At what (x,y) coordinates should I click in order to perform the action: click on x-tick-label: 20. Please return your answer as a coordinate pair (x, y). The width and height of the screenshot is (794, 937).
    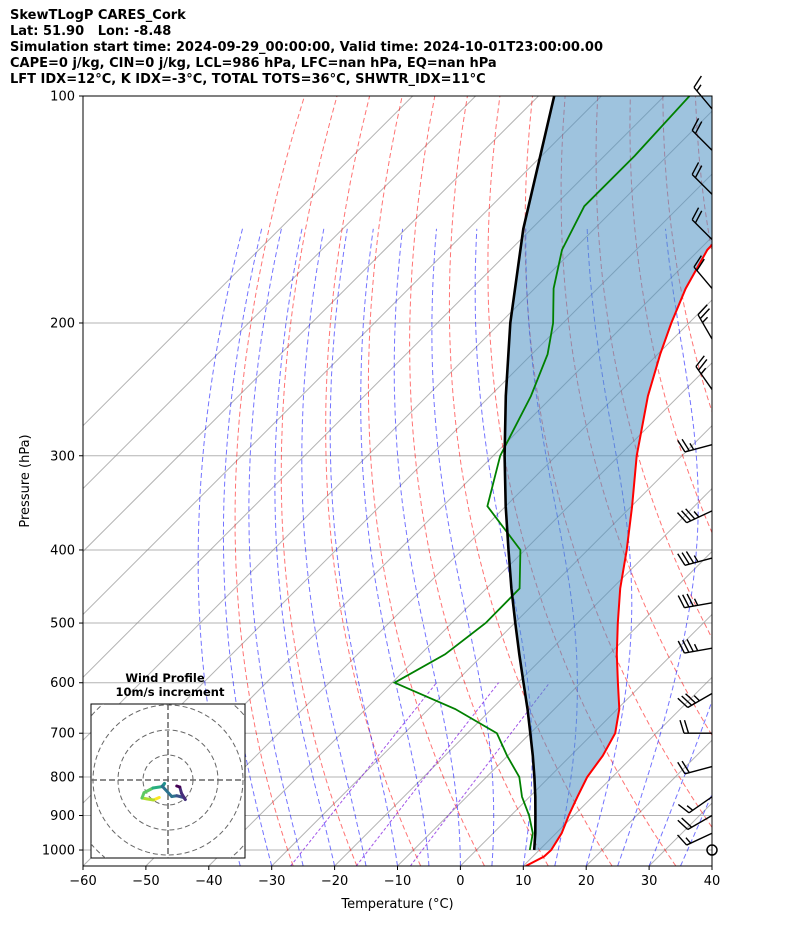
    Looking at the image, I should click on (586, 881).